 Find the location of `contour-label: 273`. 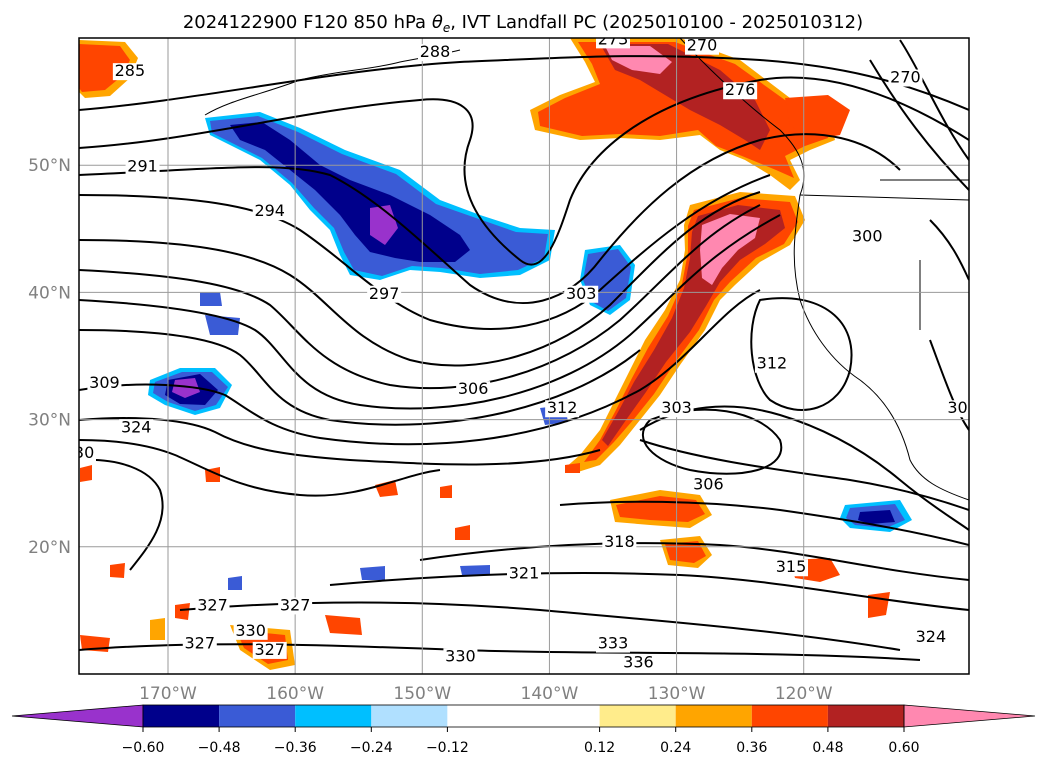

contour-label: 273 is located at coordinates (613, 38).